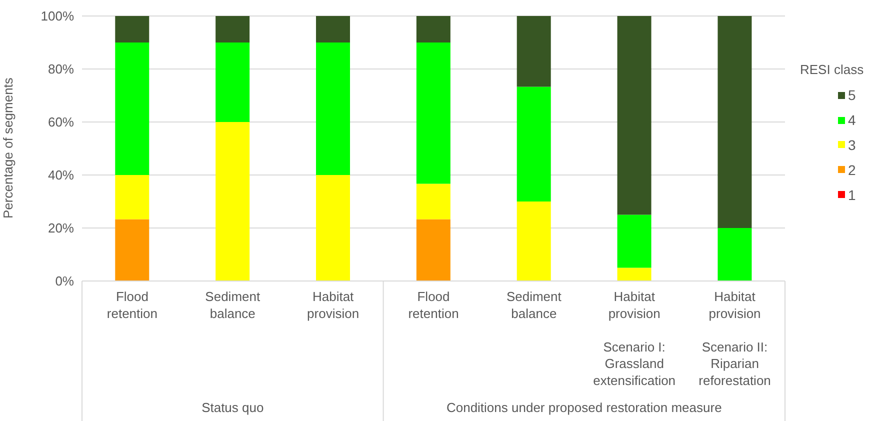  I want to click on y-tick-label: 80%, so click(61, 69).